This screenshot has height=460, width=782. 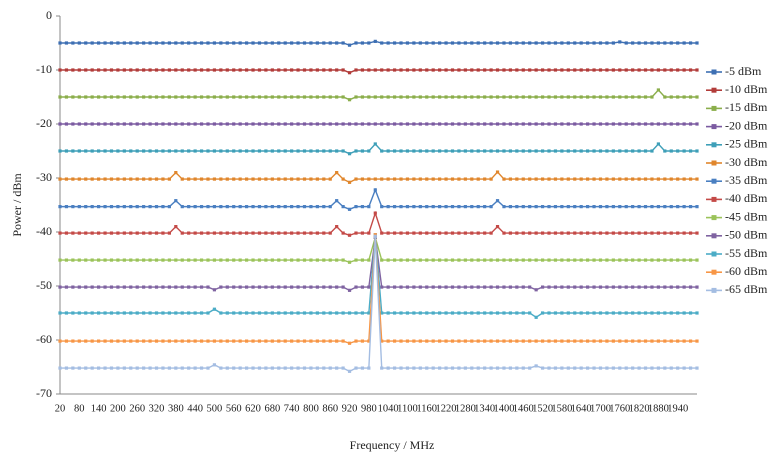 What do you see at coordinates (484, 408) in the screenshot?
I see `x-tick-label: 1340` at bounding box center [484, 408].